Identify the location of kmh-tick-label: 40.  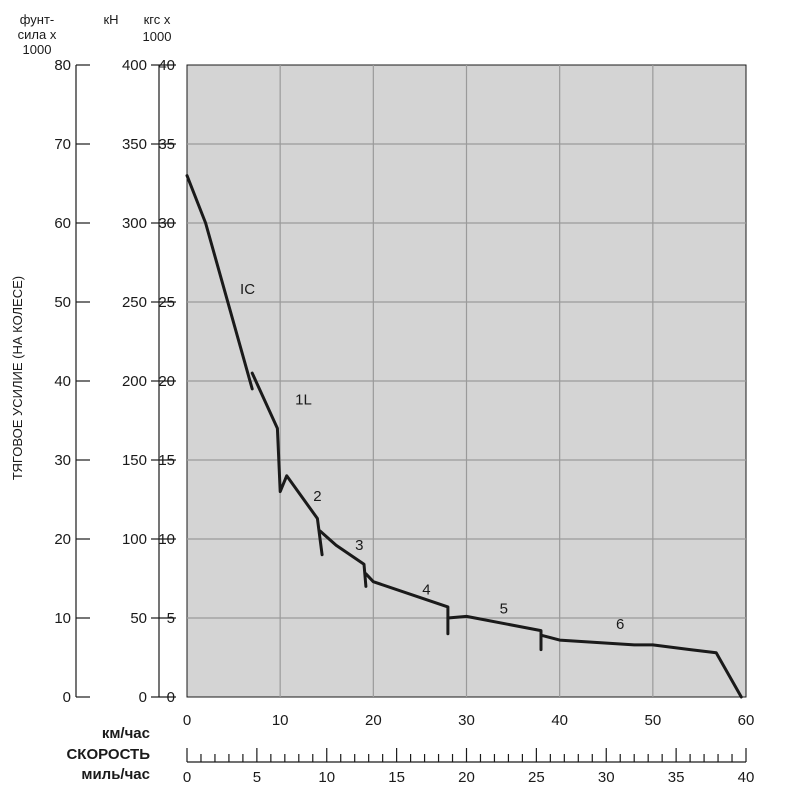
(559, 720).